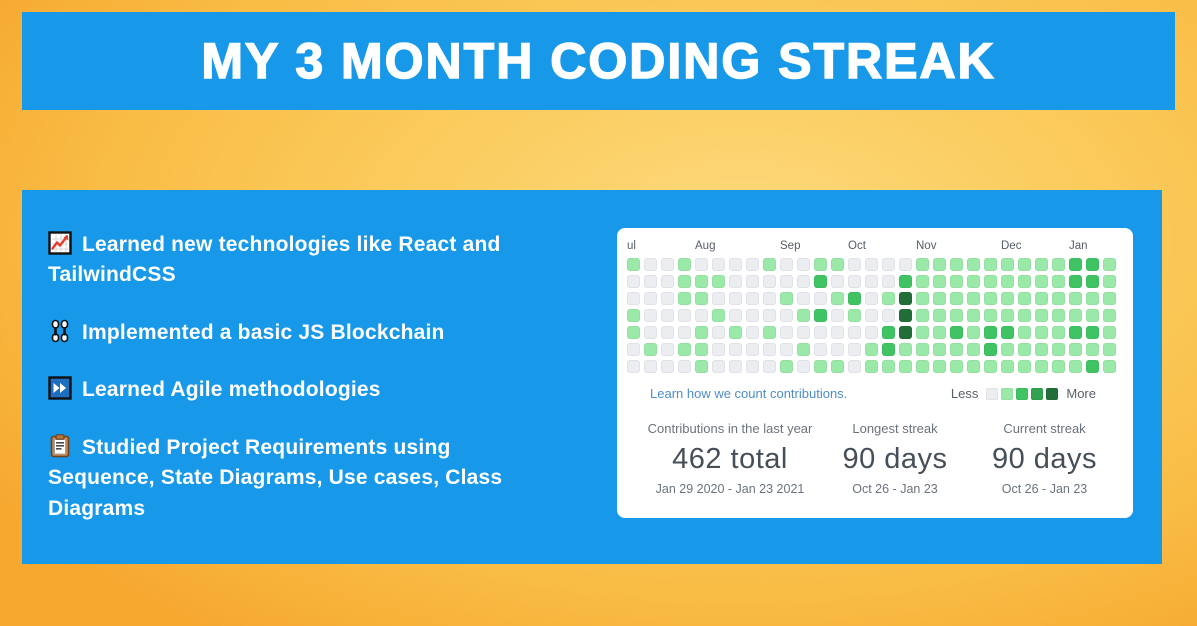  I want to click on month-label: Jan, so click(1078, 246).